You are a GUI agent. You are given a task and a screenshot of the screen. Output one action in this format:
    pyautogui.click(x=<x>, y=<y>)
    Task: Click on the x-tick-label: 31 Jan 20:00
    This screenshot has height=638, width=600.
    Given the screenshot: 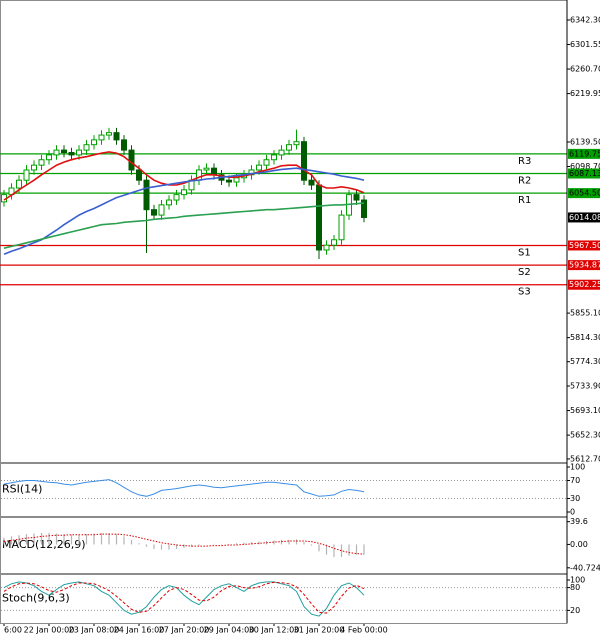 What is the action you would take?
    pyautogui.click(x=319, y=630)
    